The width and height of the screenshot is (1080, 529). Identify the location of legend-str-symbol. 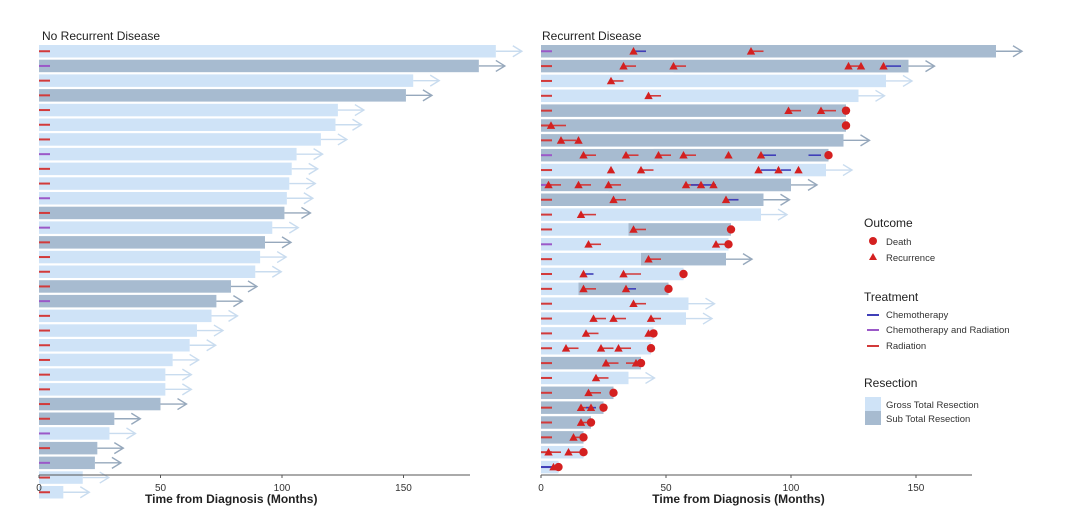
(873, 418).